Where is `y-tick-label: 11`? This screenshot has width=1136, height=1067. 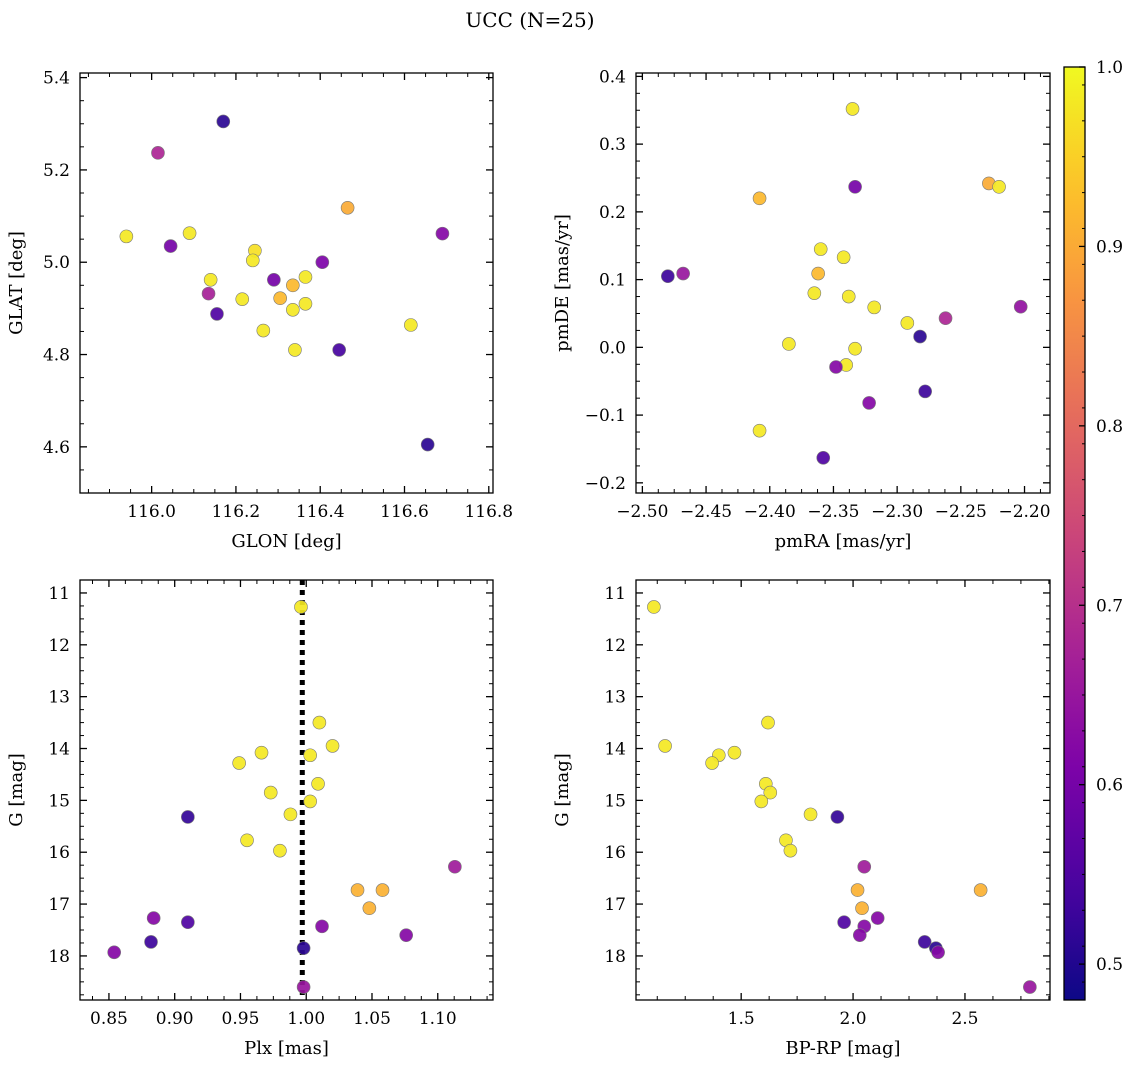
y-tick-label: 11 is located at coordinates (59, 594).